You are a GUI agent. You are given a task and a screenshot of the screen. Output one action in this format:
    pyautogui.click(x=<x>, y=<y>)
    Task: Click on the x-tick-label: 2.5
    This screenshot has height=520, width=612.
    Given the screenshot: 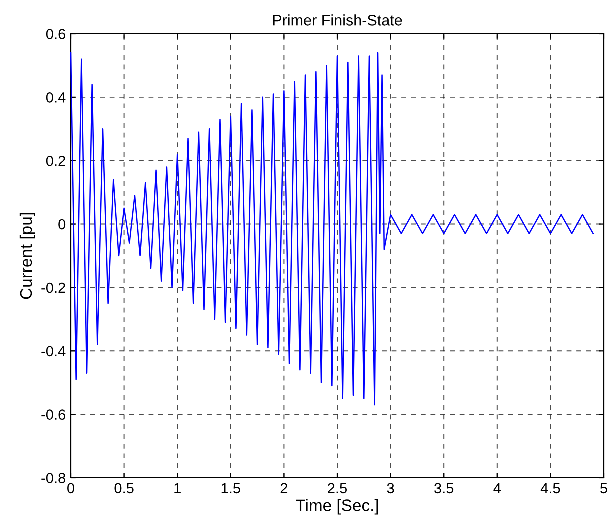 What is the action you would take?
    pyautogui.click(x=338, y=488)
    